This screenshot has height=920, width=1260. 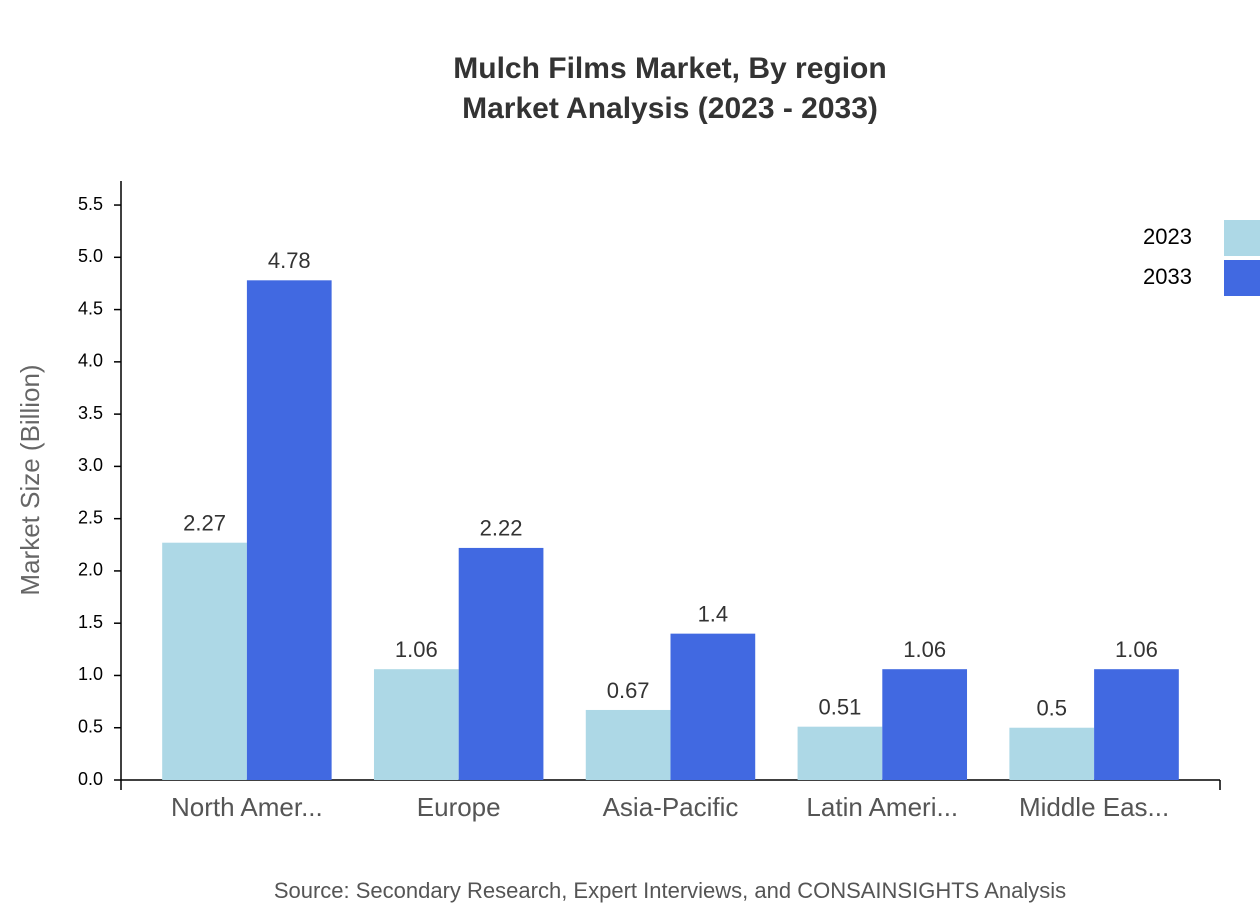 What do you see at coordinates (90, 779) in the screenshot?
I see `y-tick-label: 0.0` at bounding box center [90, 779].